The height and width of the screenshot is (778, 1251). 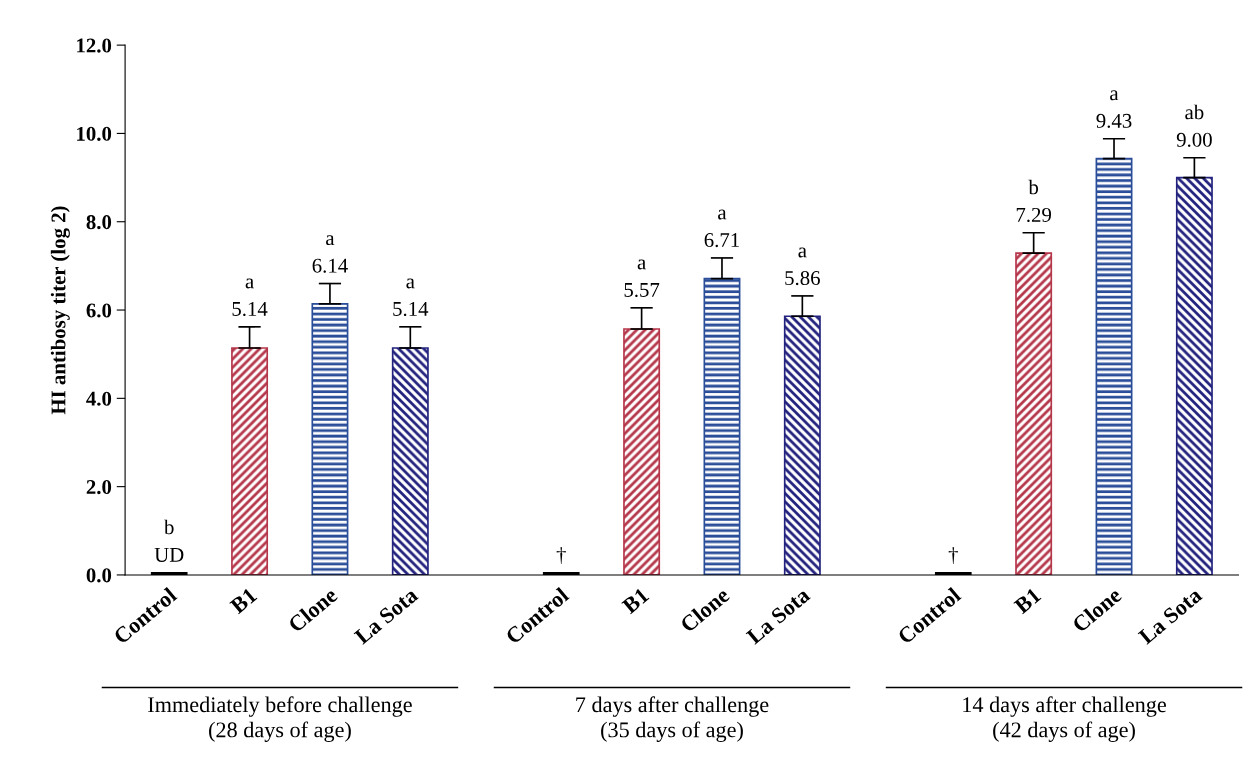 What do you see at coordinates (169, 540) in the screenshot?
I see `data-label: b UD` at bounding box center [169, 540].